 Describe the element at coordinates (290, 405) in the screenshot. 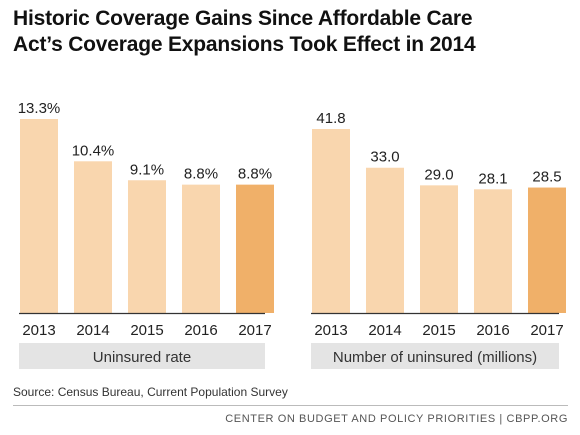

I see `footer-divider` at that location.